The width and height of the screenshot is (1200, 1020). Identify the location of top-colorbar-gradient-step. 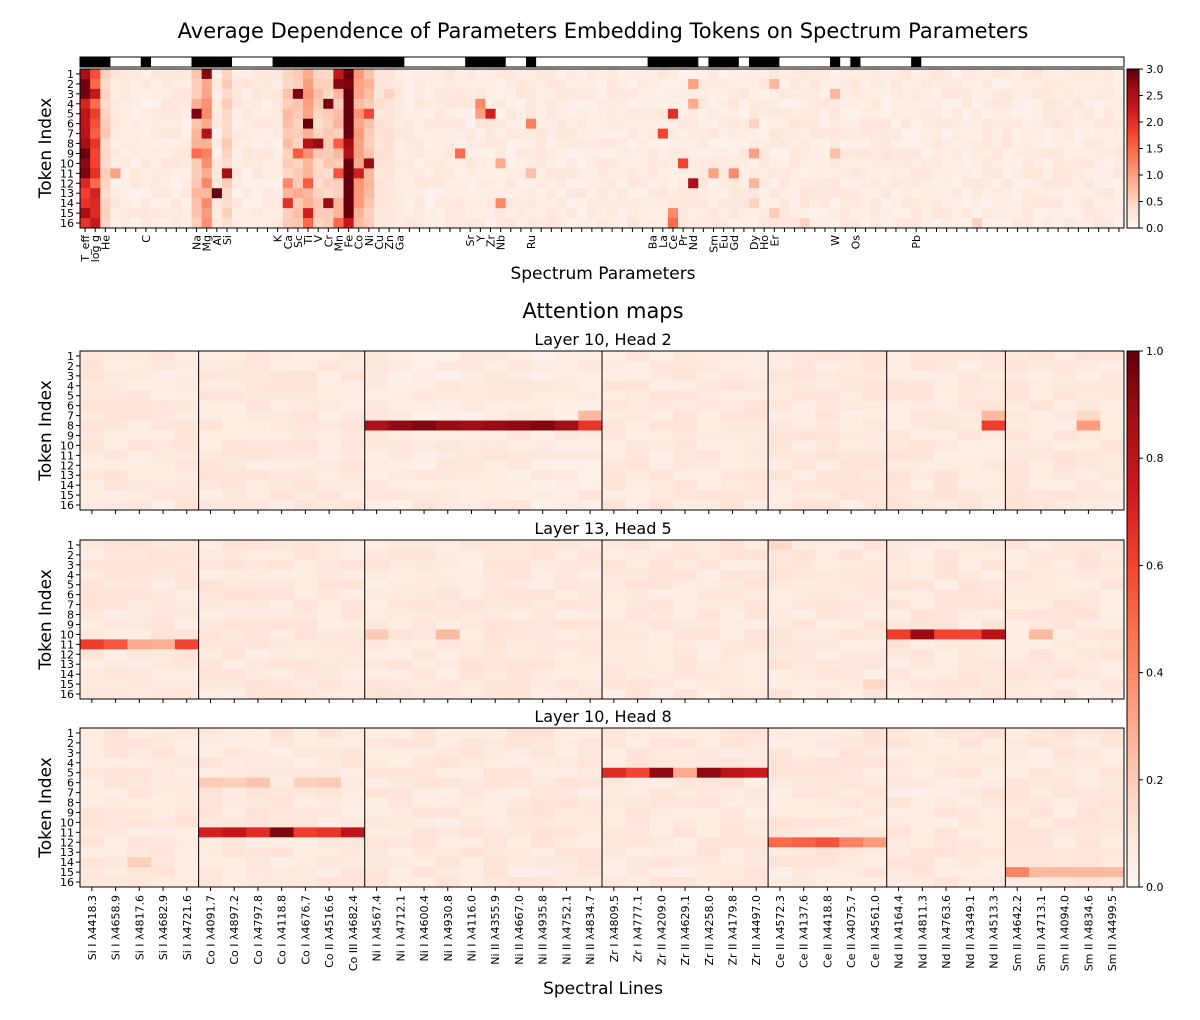
(1133, 205).